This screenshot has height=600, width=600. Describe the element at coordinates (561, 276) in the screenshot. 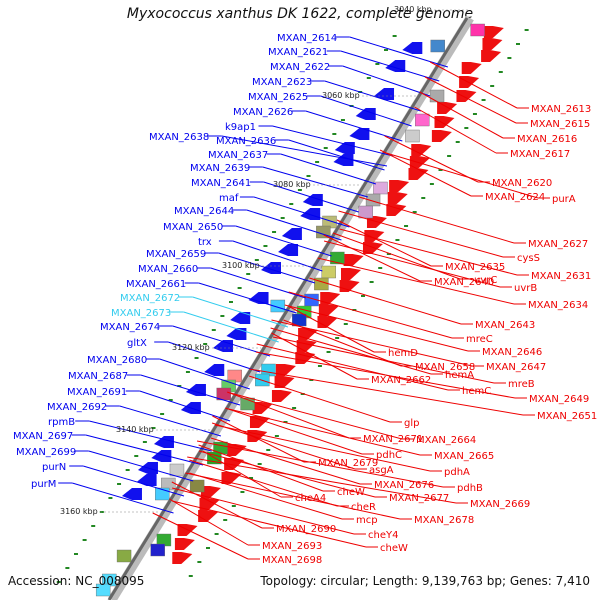

I see `gene-label-minus-strand: MXAN_2631` at that location.